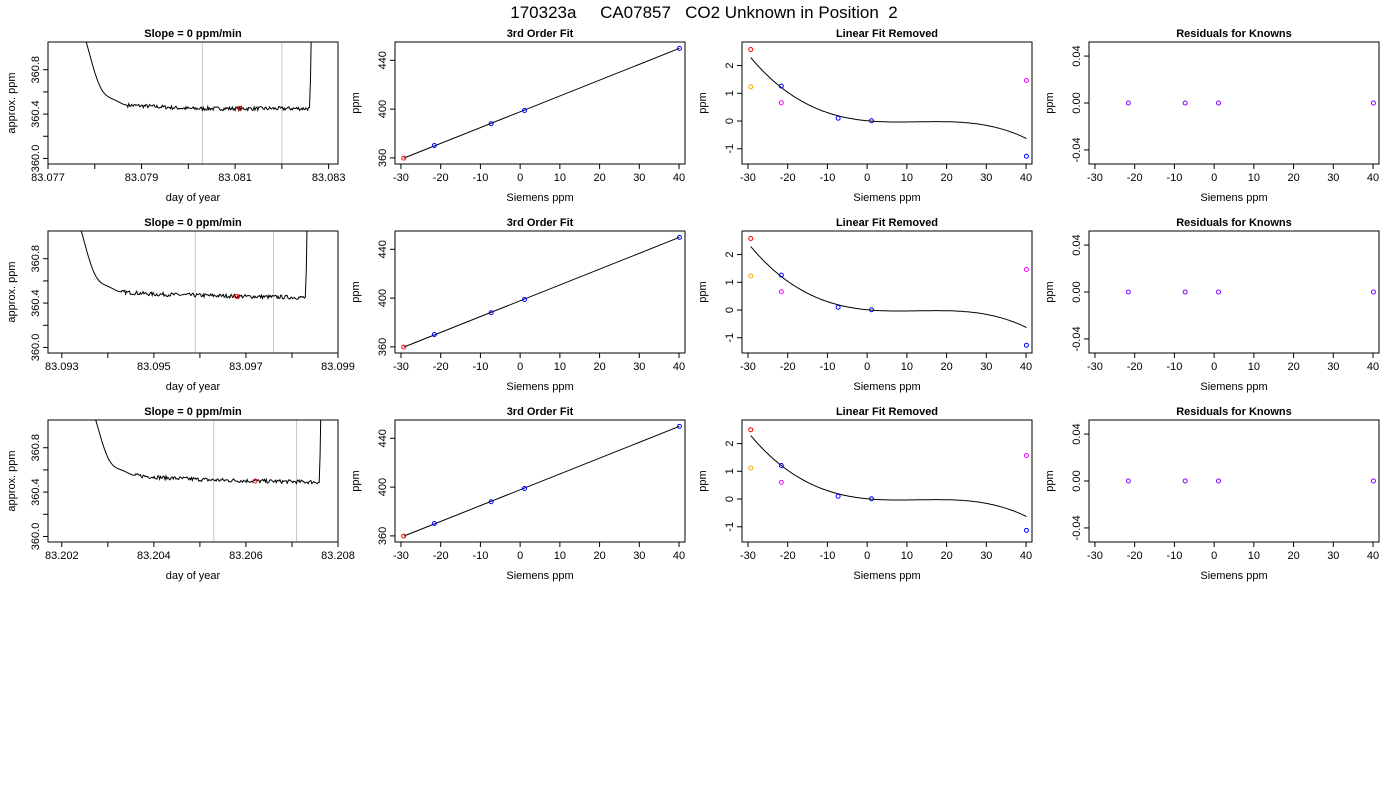 The image size is (1400, 800). I want to click on y-tick-label: 360.0, so click(36, 537).